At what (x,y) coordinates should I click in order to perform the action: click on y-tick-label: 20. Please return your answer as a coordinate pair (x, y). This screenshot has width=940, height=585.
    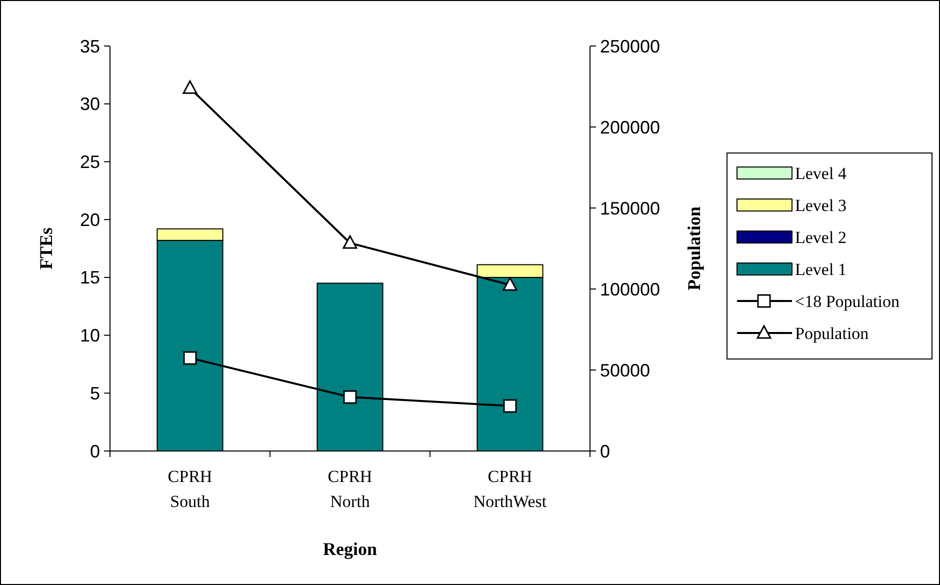
    Looking at the image, I should click on (90, 220).